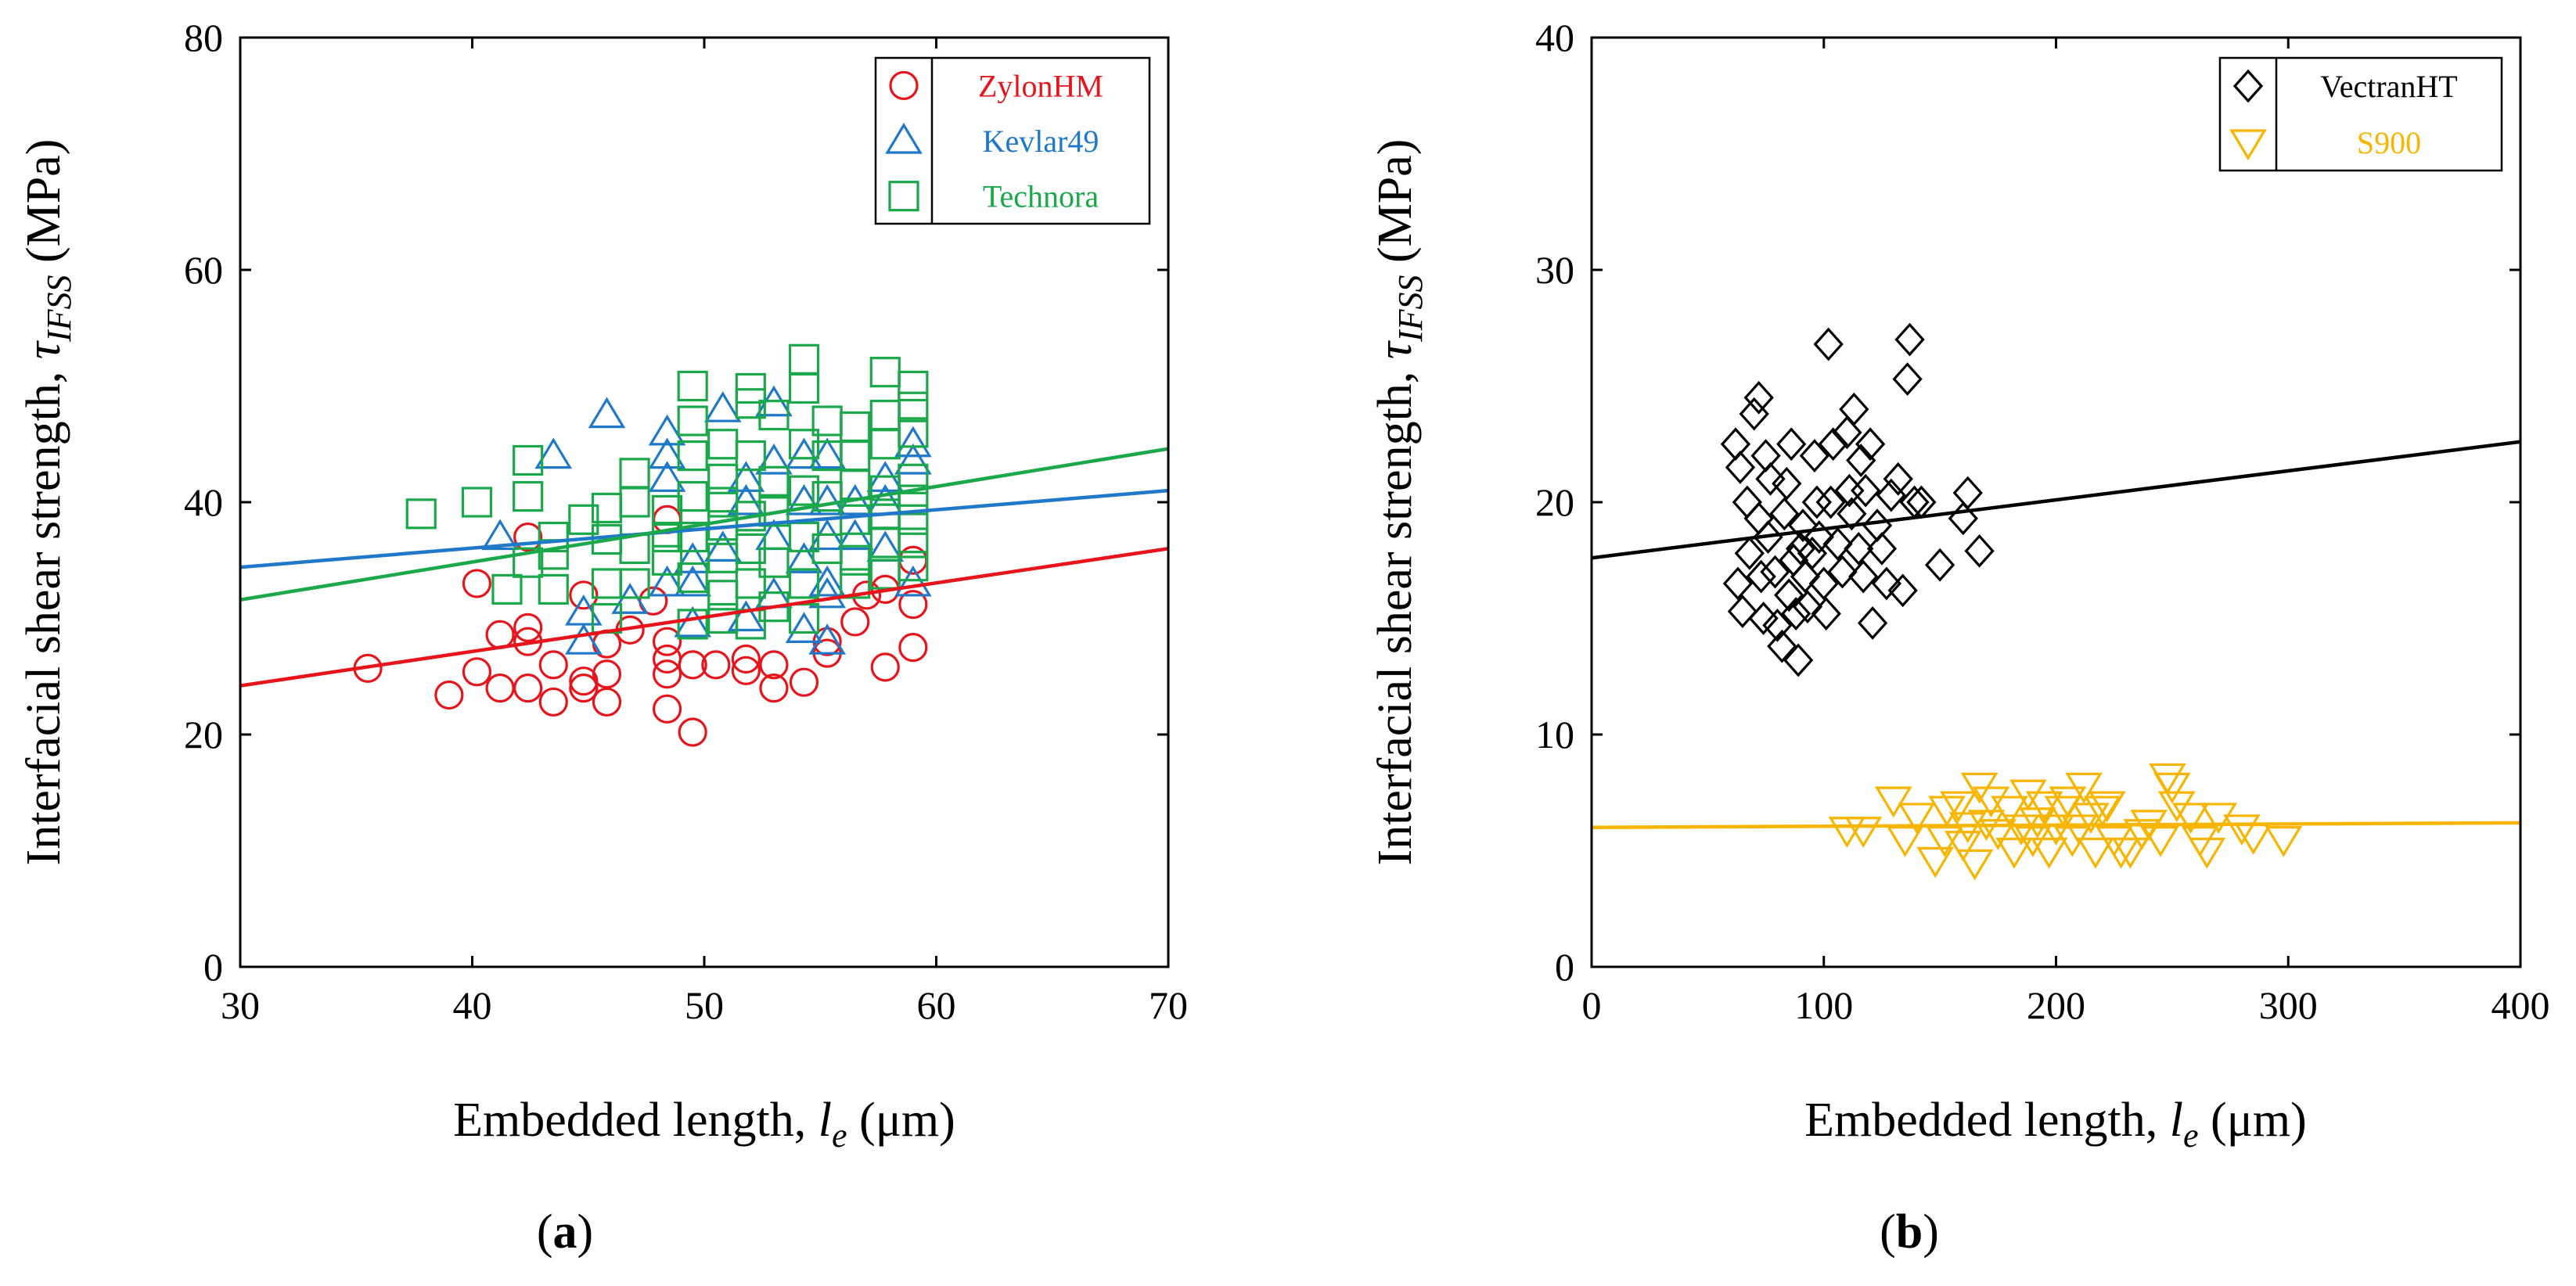 The width and height of the screenshot is (2576, 1286). Describe the element at coordinates (2288, 1005) in the screenshot. I see `x-tick-label: 300` at that location.